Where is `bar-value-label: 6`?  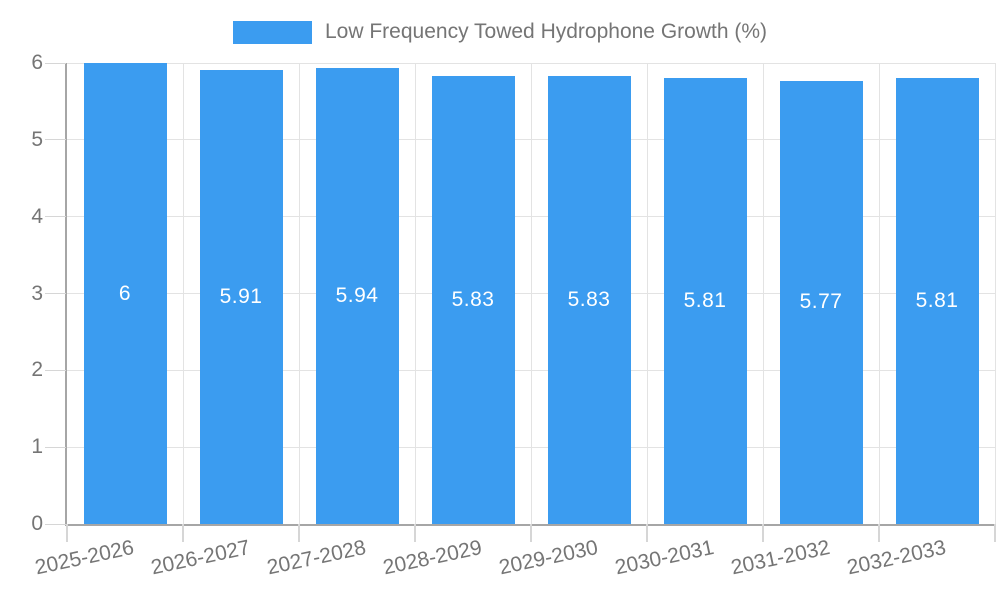
bar-value-label: 6 is located at coordinates (125, 293).